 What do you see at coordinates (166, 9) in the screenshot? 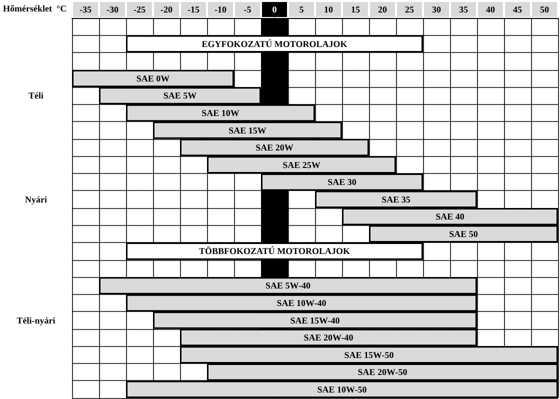
I see `x-tick-label: -20` at bounding box center [166, 9].